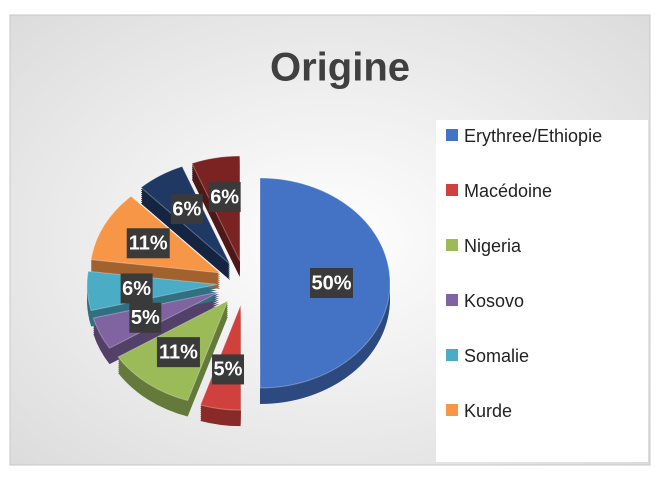 This screenshot has height=480, width=662. I want to click on legend-label: Kurde, so click(488, 411).